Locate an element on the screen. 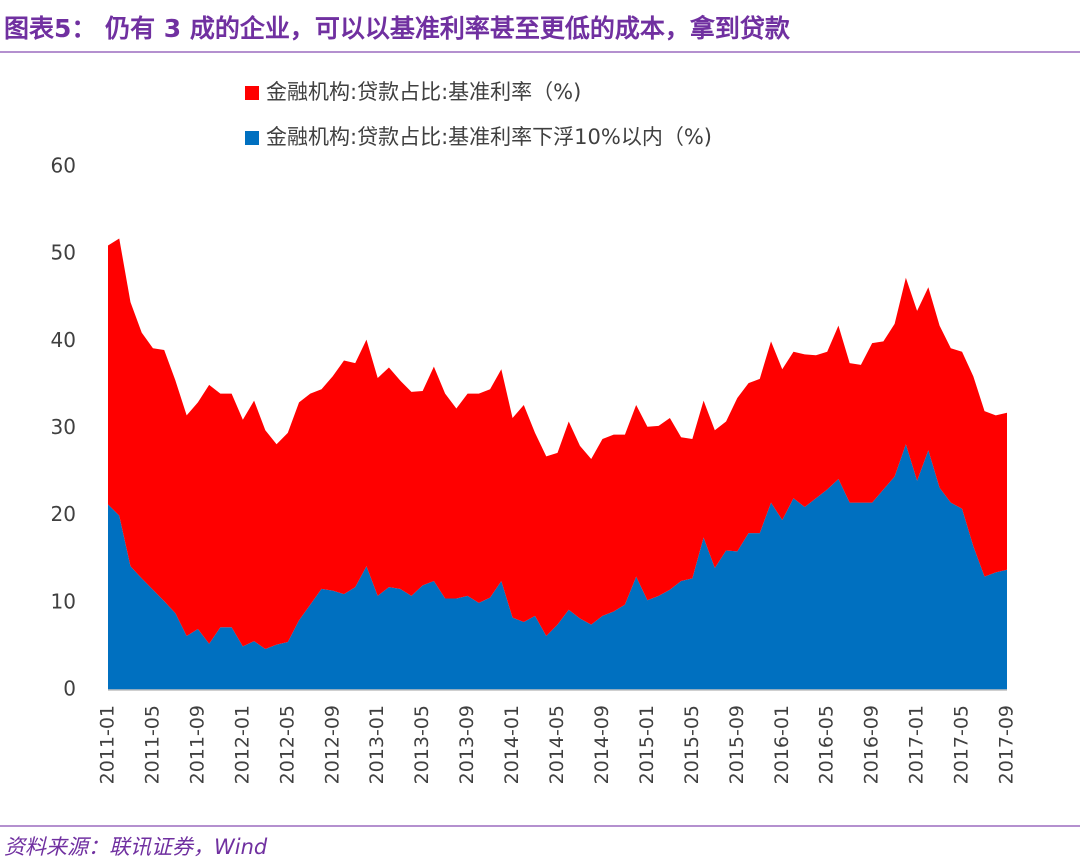 The image size is (1080, 867). y-tick-label: 50 is located at coordinates (63, 253).